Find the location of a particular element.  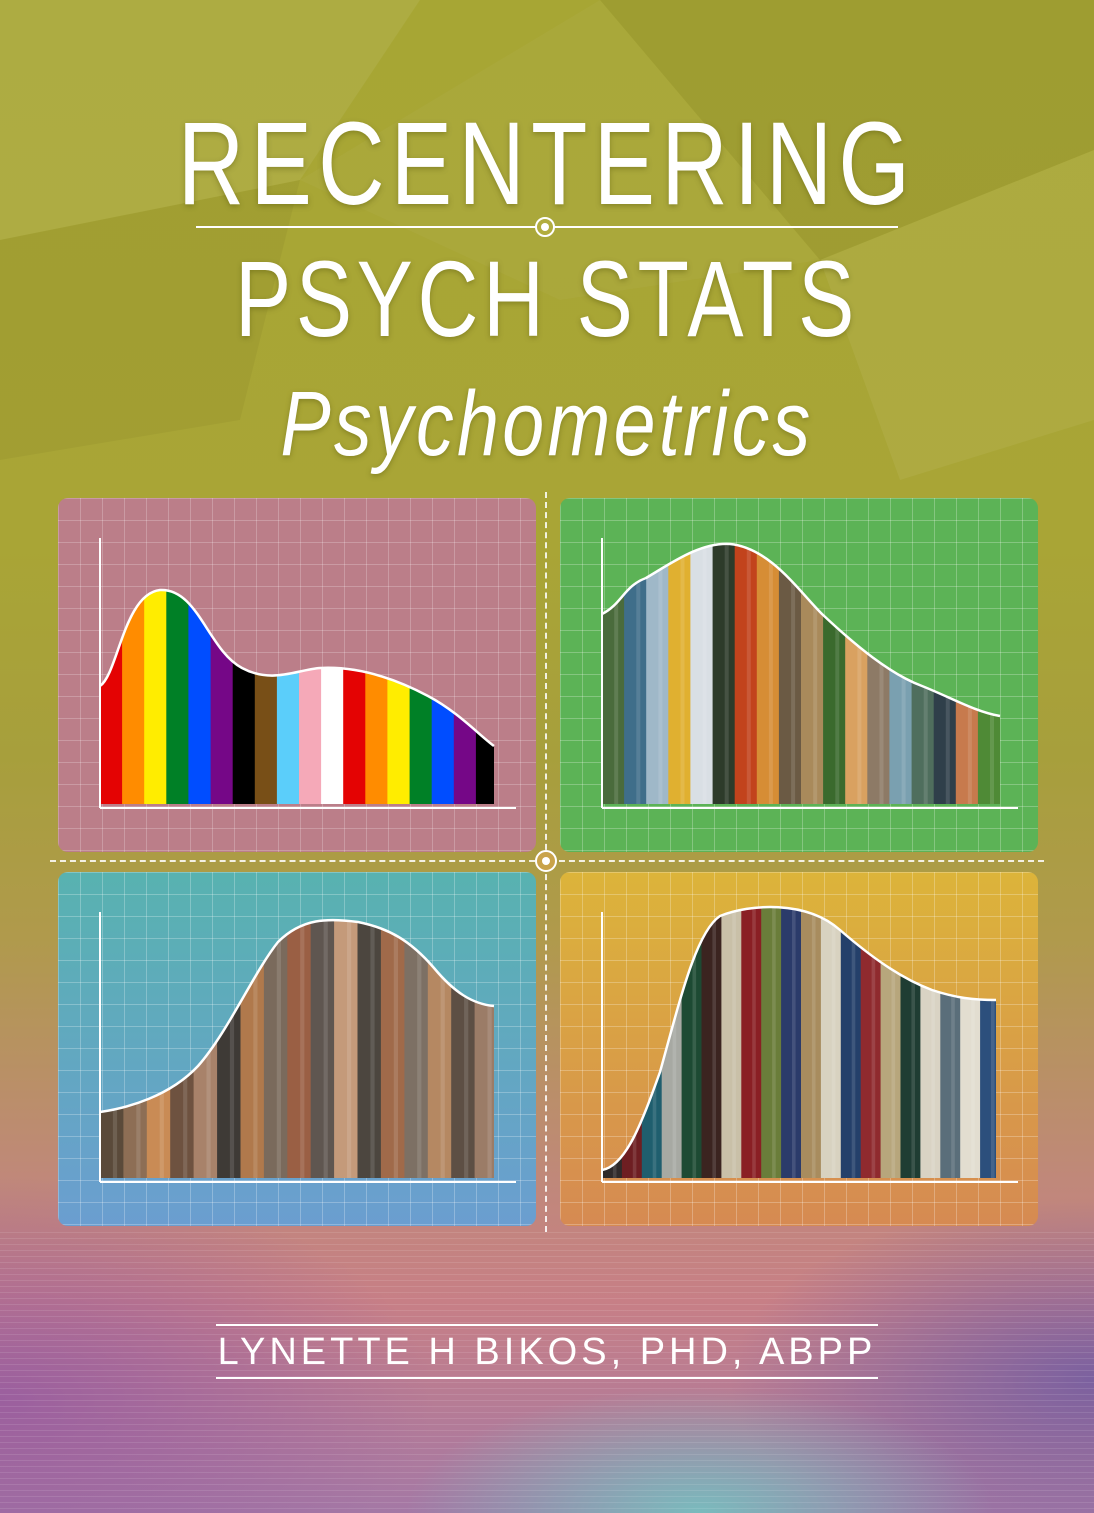

nature-curve-graphic is located at coordinates (809, 673).